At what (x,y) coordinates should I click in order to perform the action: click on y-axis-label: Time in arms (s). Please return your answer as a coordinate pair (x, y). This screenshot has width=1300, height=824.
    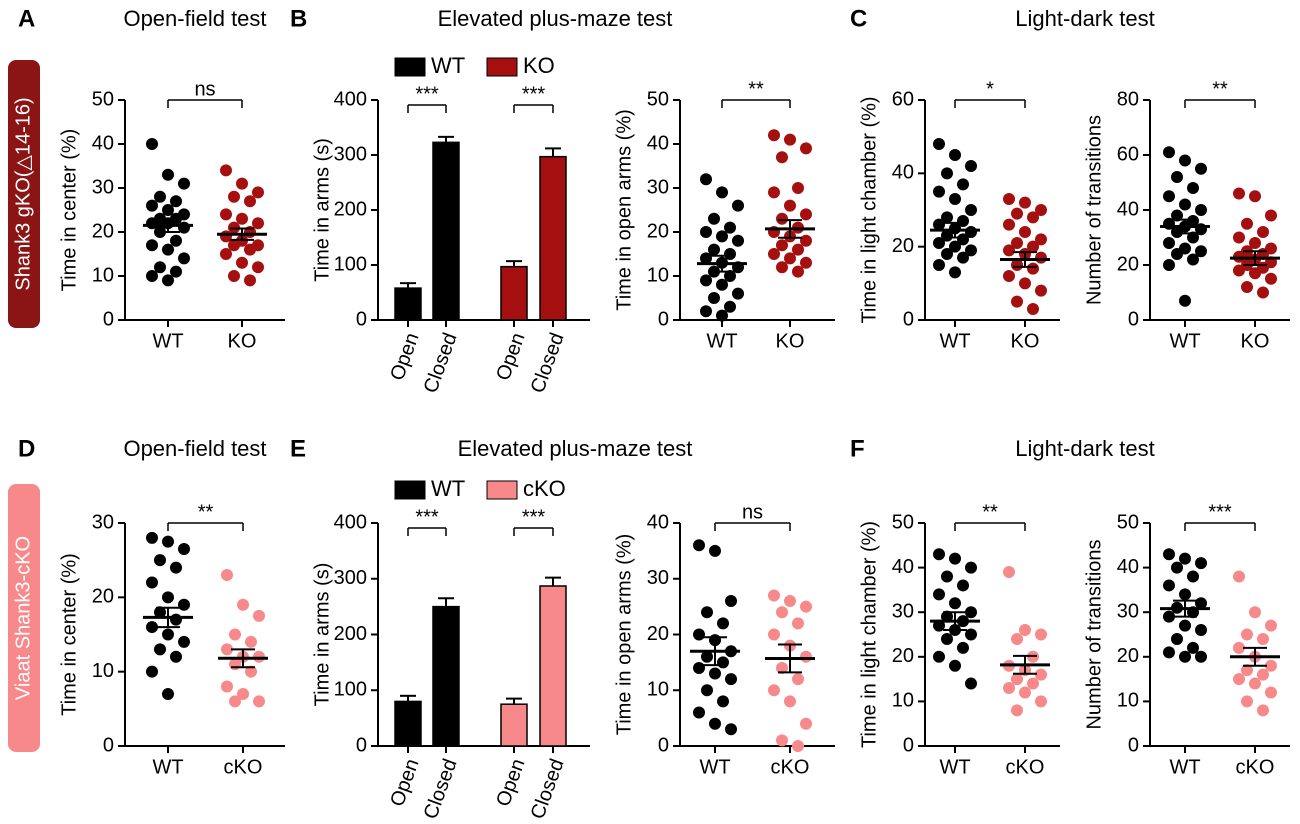
    Looking at the image, I should click on (322, 635).